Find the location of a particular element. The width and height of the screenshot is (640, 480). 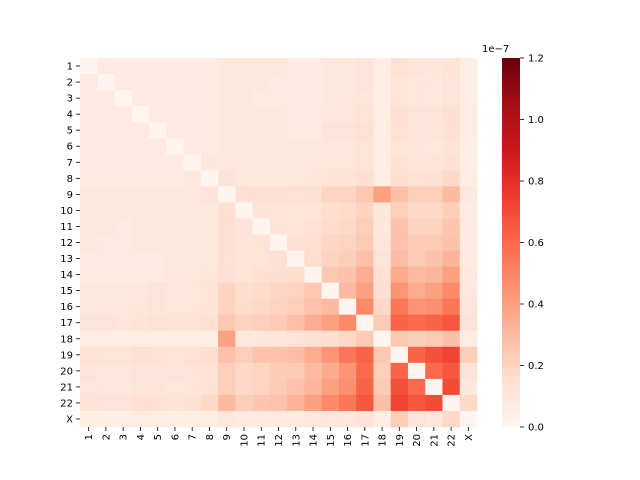

x-tick-label: 12 is located at coordinates (279, 440).